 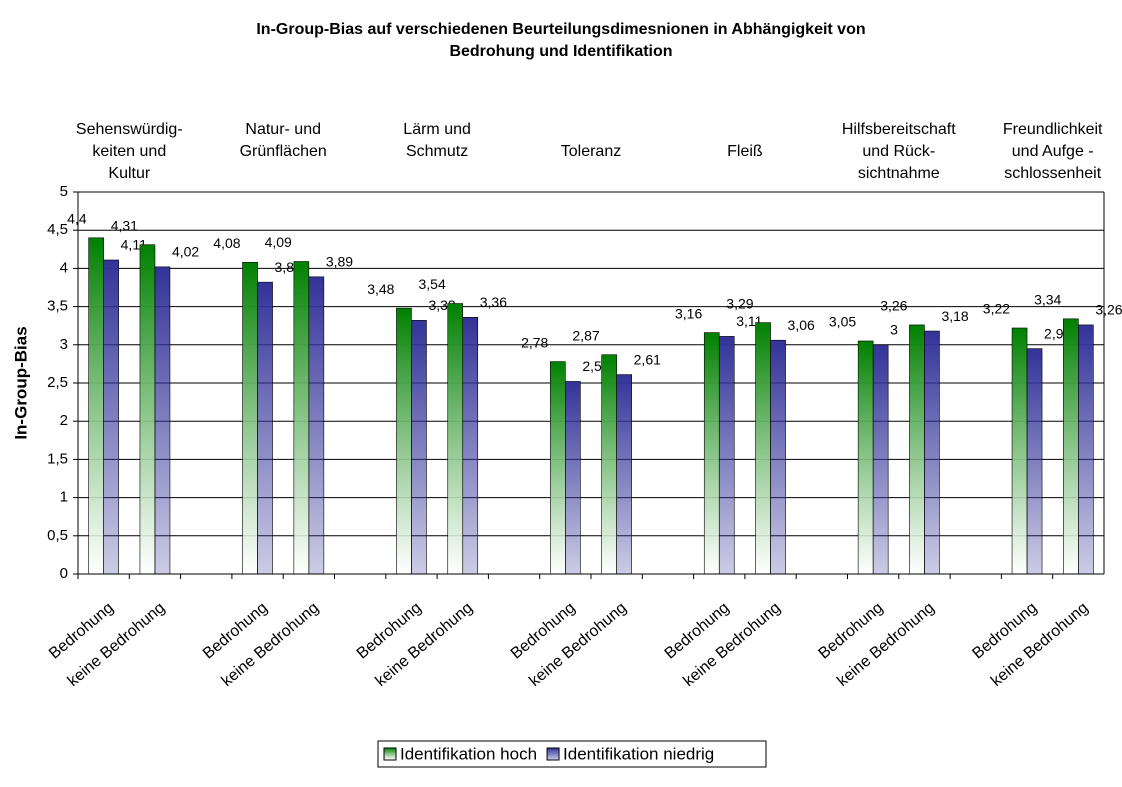 I want to click on group-label: keiten und, so click(x=129, y=151).